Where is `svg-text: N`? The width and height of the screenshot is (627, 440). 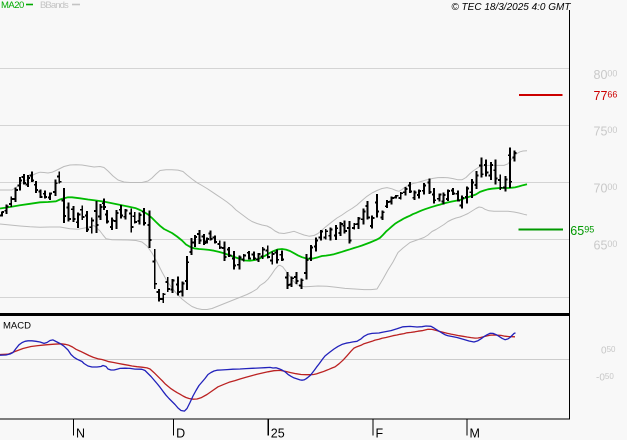
svg-text: N is located at coordinates (80, 433).